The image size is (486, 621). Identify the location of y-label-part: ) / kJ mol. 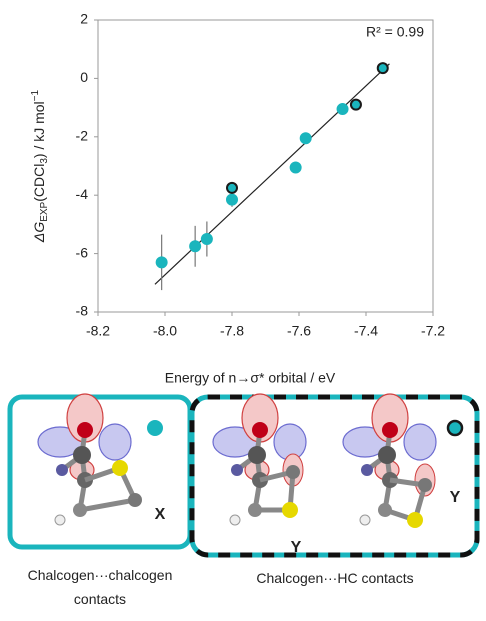
(39, 129).